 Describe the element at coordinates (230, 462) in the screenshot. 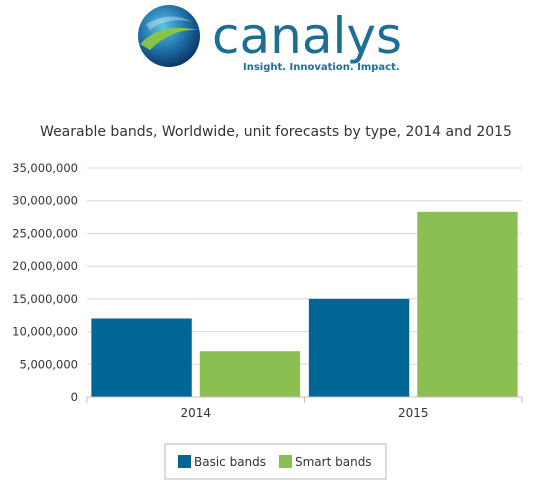

I see `legend-label: Basic bands` at that location.